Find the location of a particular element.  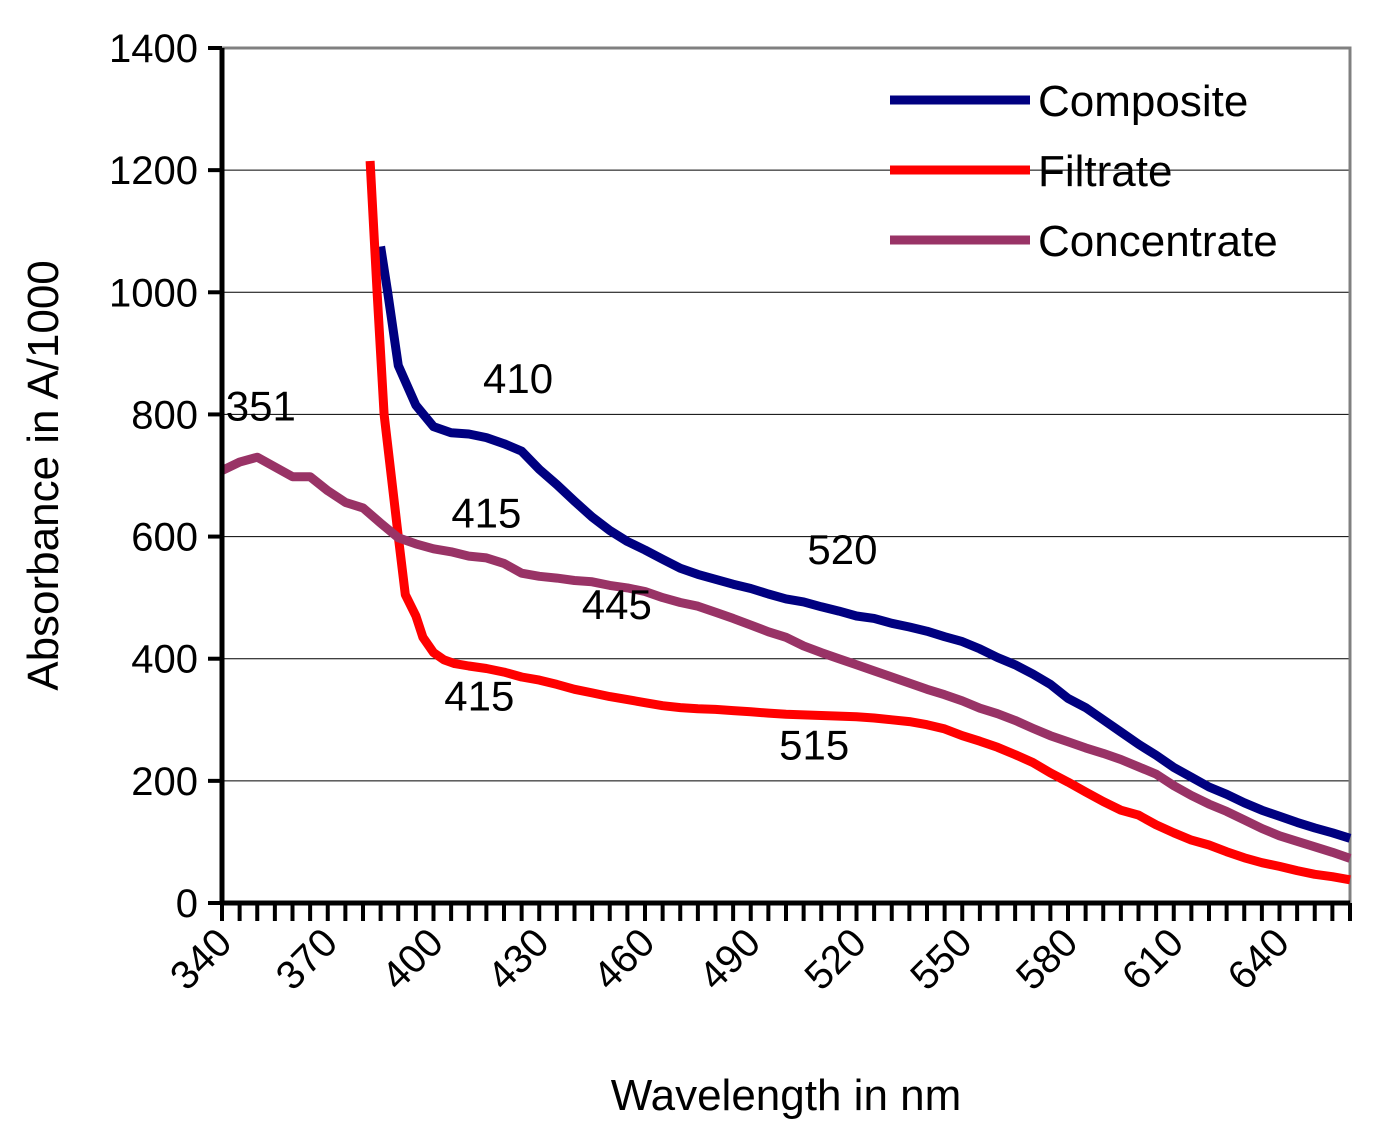

peak-annotation: 520 is located at coordinates (842, 549).